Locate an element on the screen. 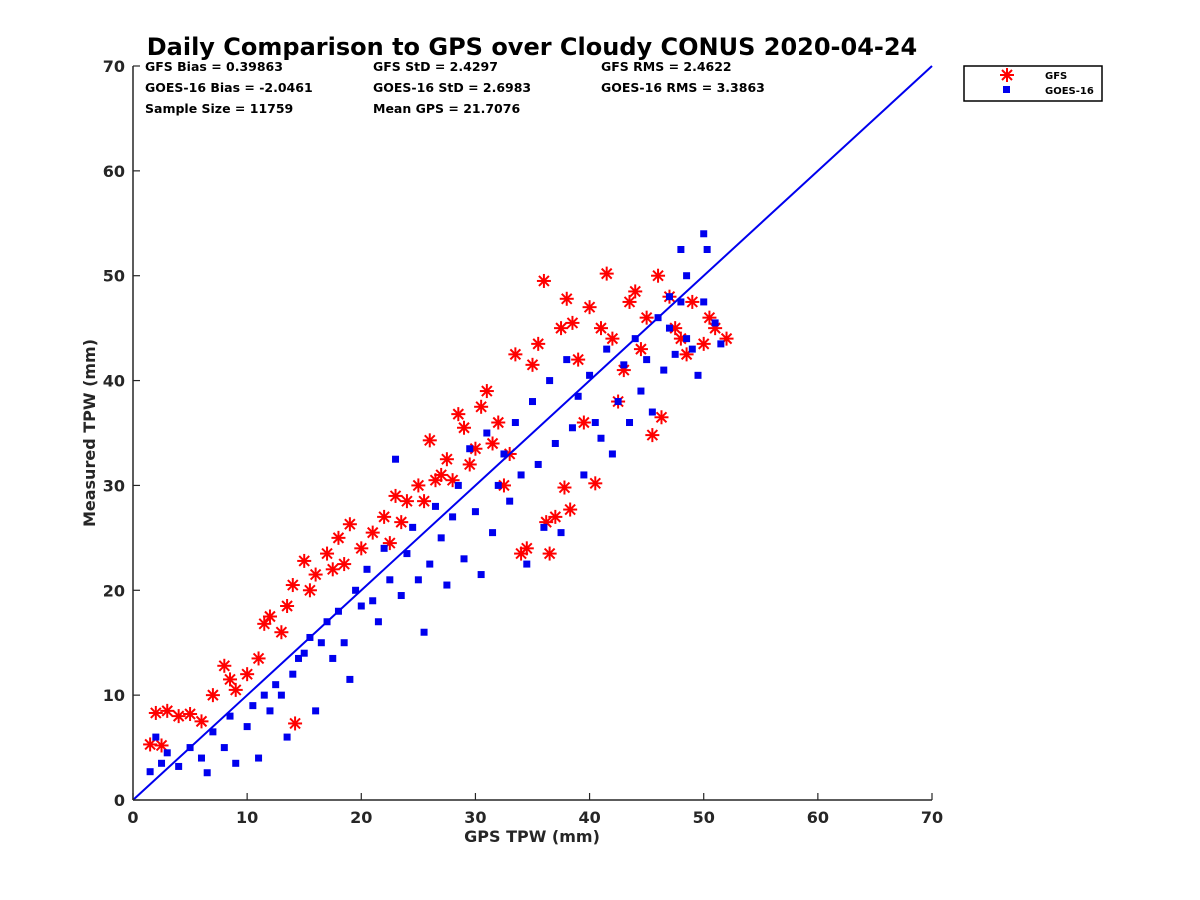 This screenshot has height=900, width=1200. goes16-bias-text: GOES-16 Bias = -2.0461 is located at coordinates (229, 87).